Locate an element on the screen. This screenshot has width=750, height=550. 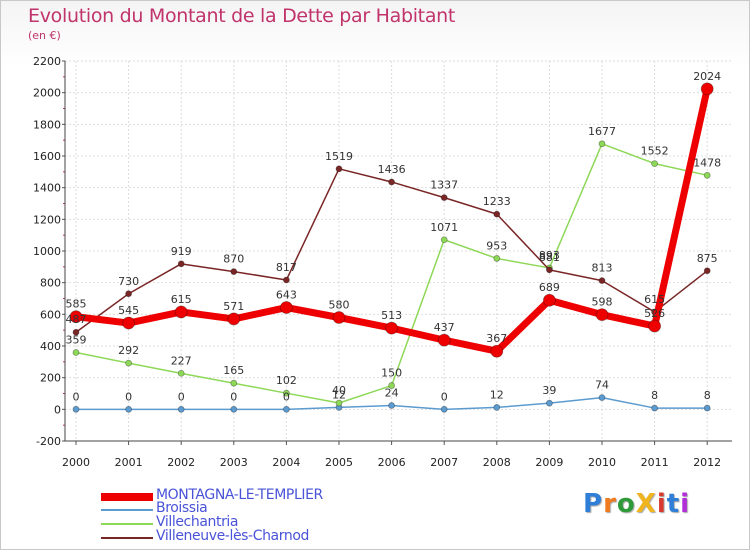
data-label: 1071 is located at coordinates (444, 227).